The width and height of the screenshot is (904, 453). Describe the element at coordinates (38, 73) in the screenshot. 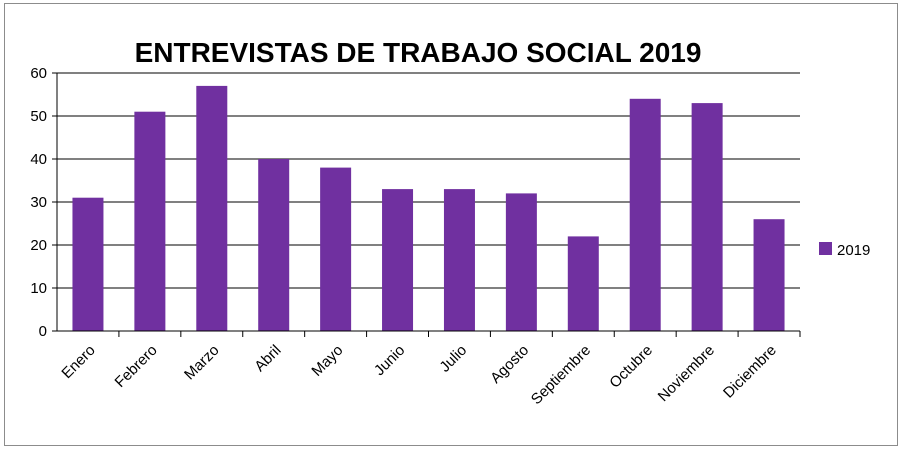

I see `y-tick-label: 60` at that location.